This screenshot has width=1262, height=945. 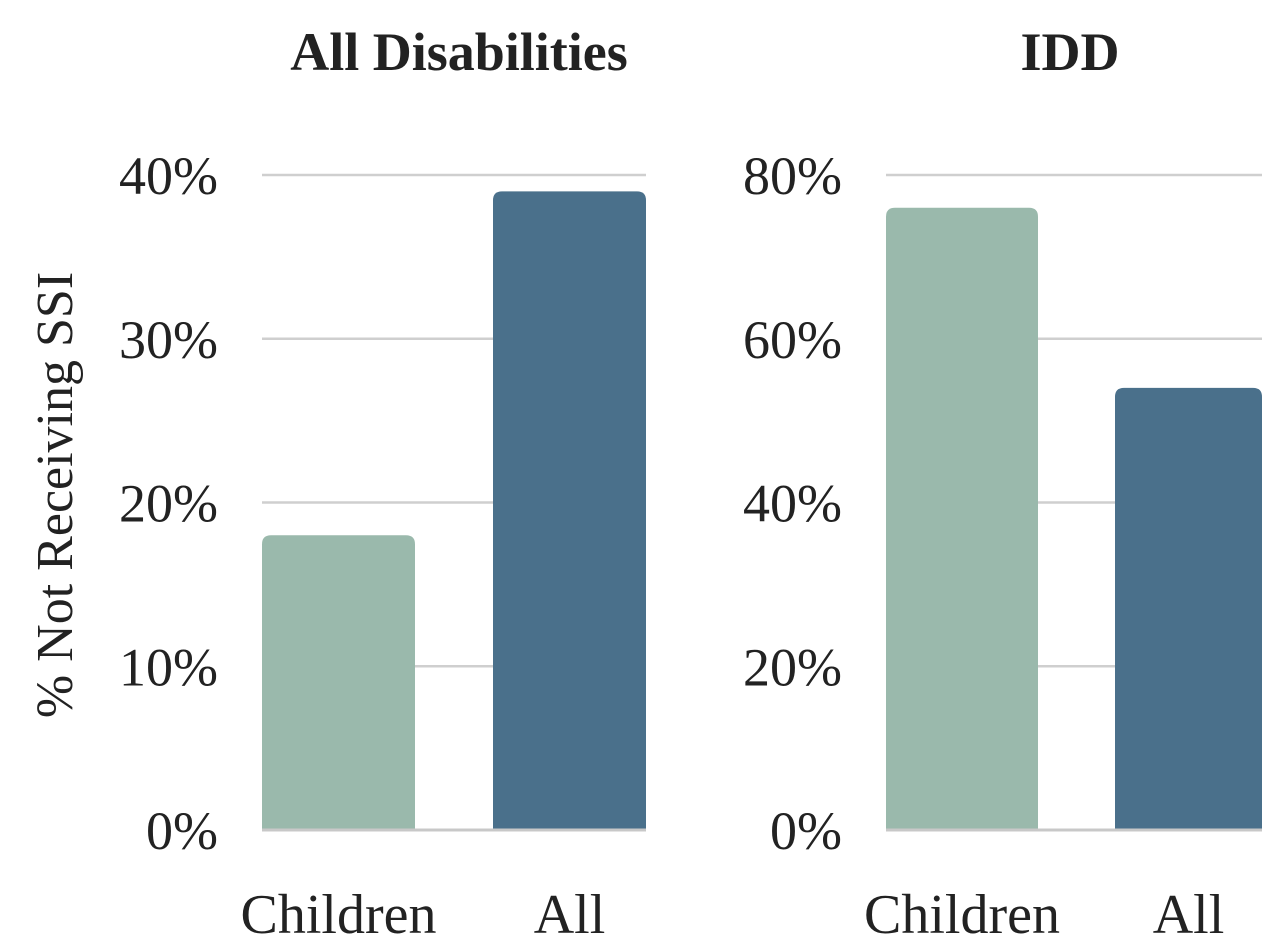 I want to click on panel-title: IDD, so click(x=1069, y=52).